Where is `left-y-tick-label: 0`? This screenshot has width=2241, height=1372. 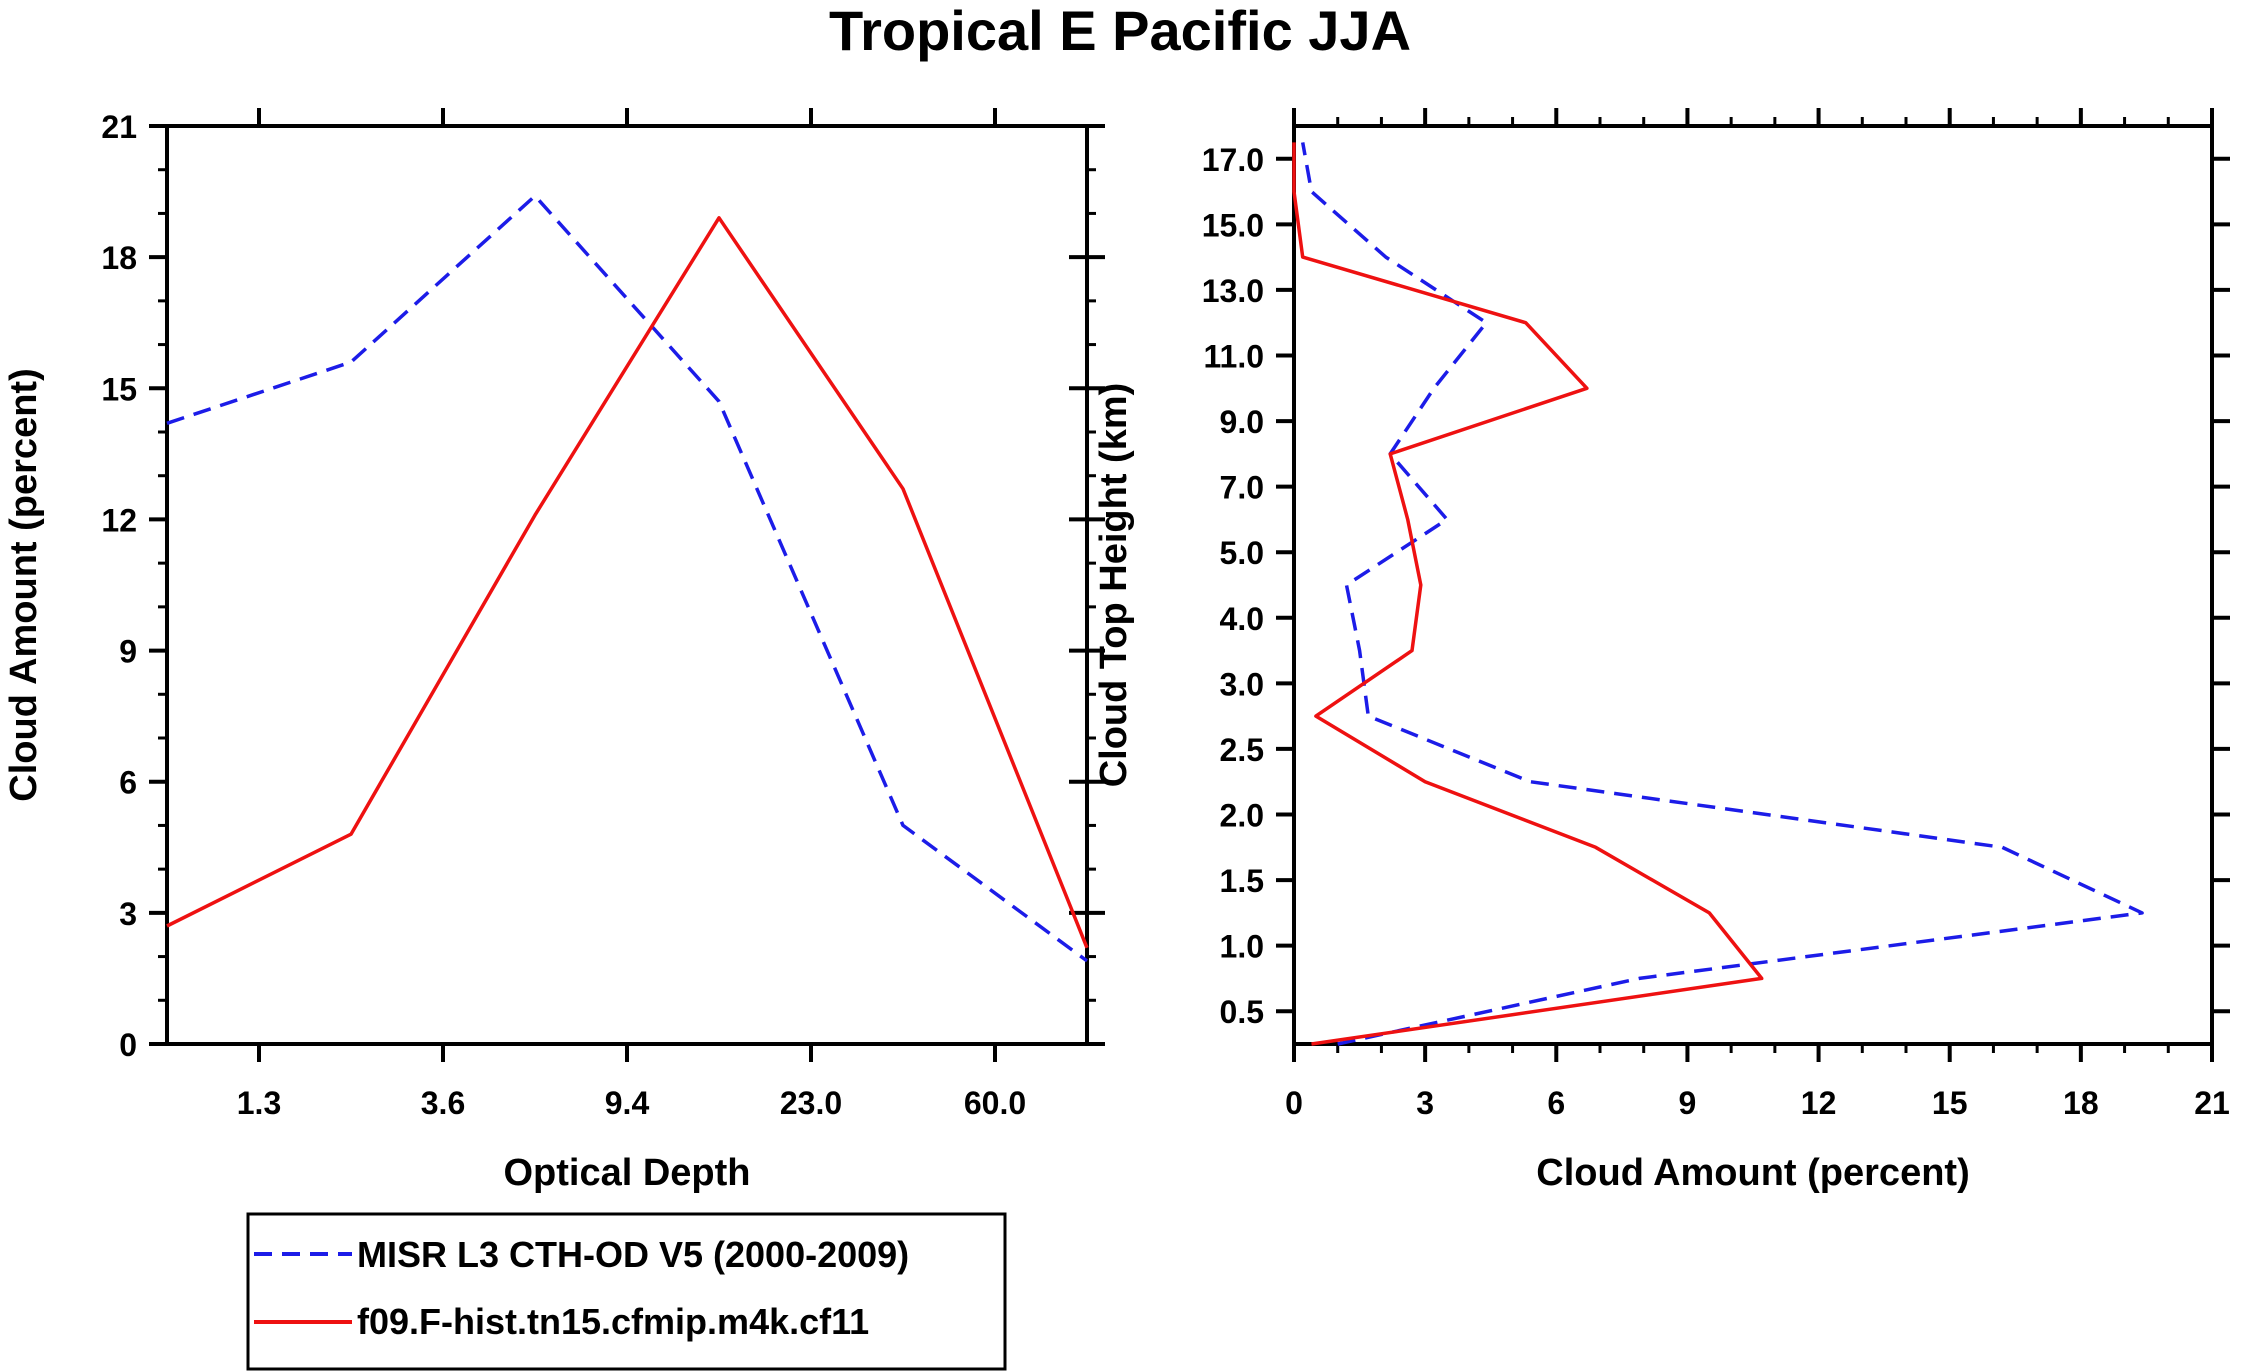 left-y-tick-label: 0 is located at coordinates (128, 1045).